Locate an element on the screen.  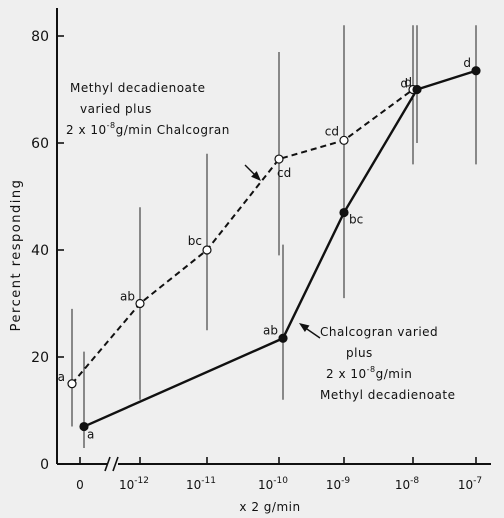
y-tick-label: 60 is located at coordinates (40, 144).